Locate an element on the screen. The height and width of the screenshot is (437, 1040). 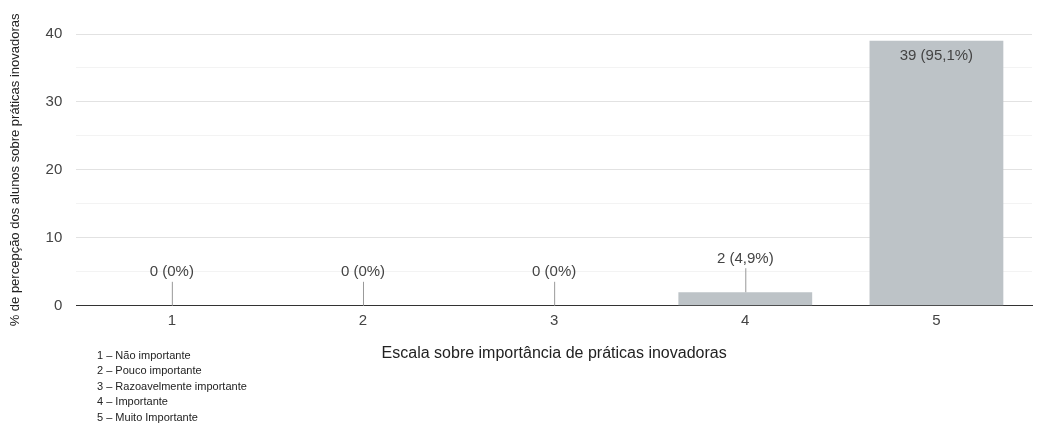
text: 4 – Importante is located at coordinates (132, 401).